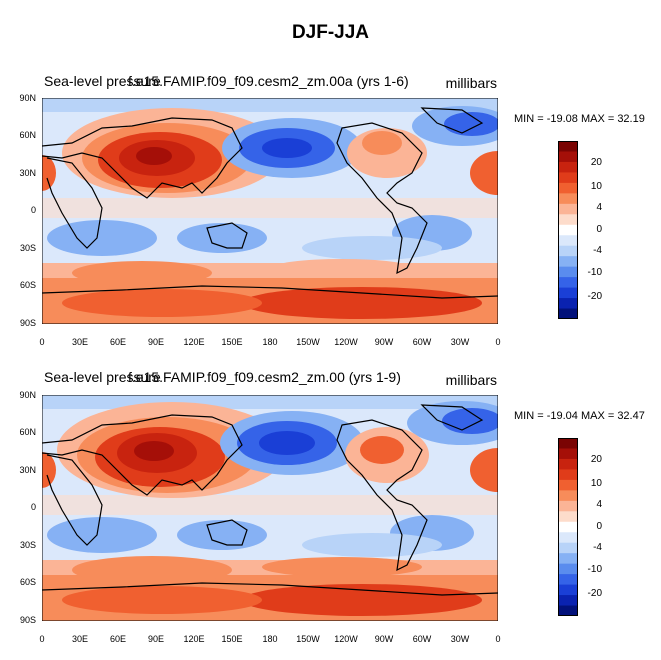 The width and height of the screenshot is (661, 660). What do you see at coordinates (232, 639) in the screenshot?
I see `panel-2-lon-label: 150E` at bounding box center [232, 639].